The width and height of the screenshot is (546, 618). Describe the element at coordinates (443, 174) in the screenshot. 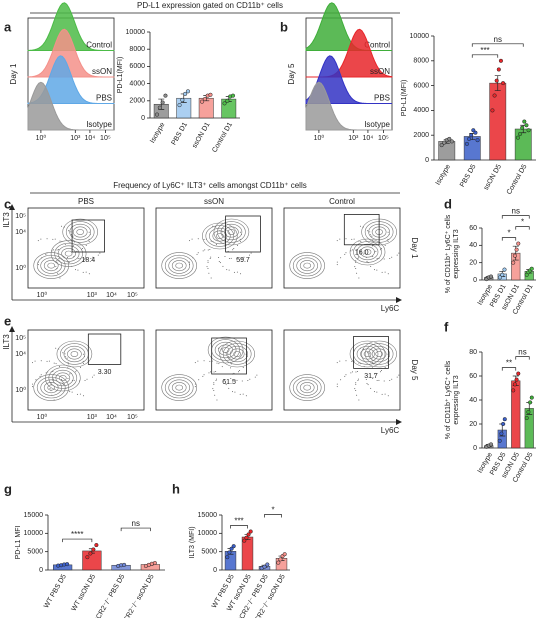

I see `x-tick-label: Isotype` at that location.